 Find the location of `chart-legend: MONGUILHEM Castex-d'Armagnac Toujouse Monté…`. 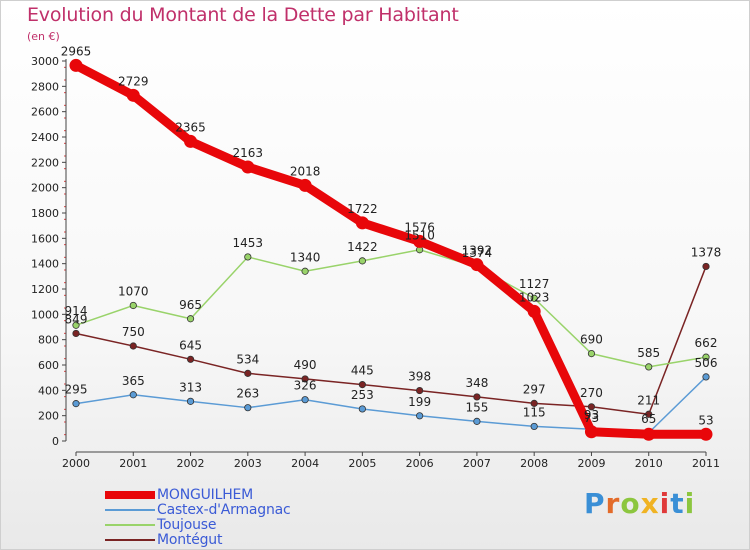

chart-legend: MONGUILHEM Castex-d'Armagnac Toujouse Monté… is located at coordinates (198, 517).